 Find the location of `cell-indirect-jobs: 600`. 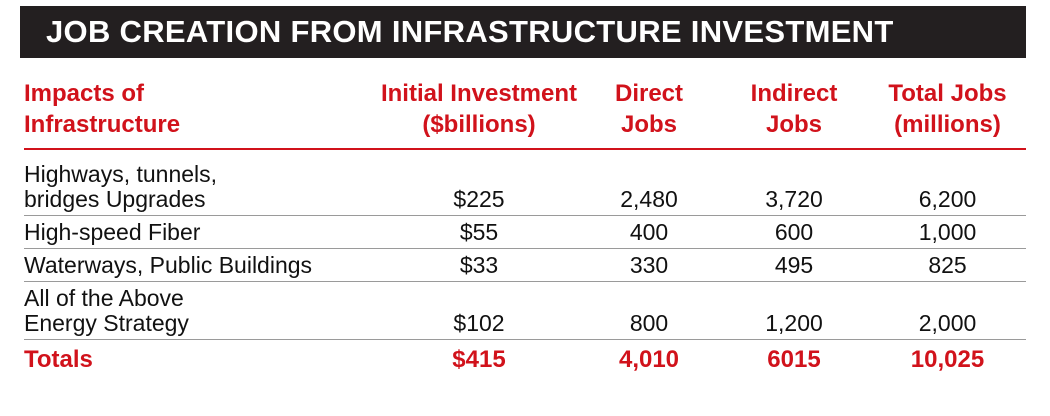

cell-indirect-jobs: 600 is located at coordinates (794, 232).